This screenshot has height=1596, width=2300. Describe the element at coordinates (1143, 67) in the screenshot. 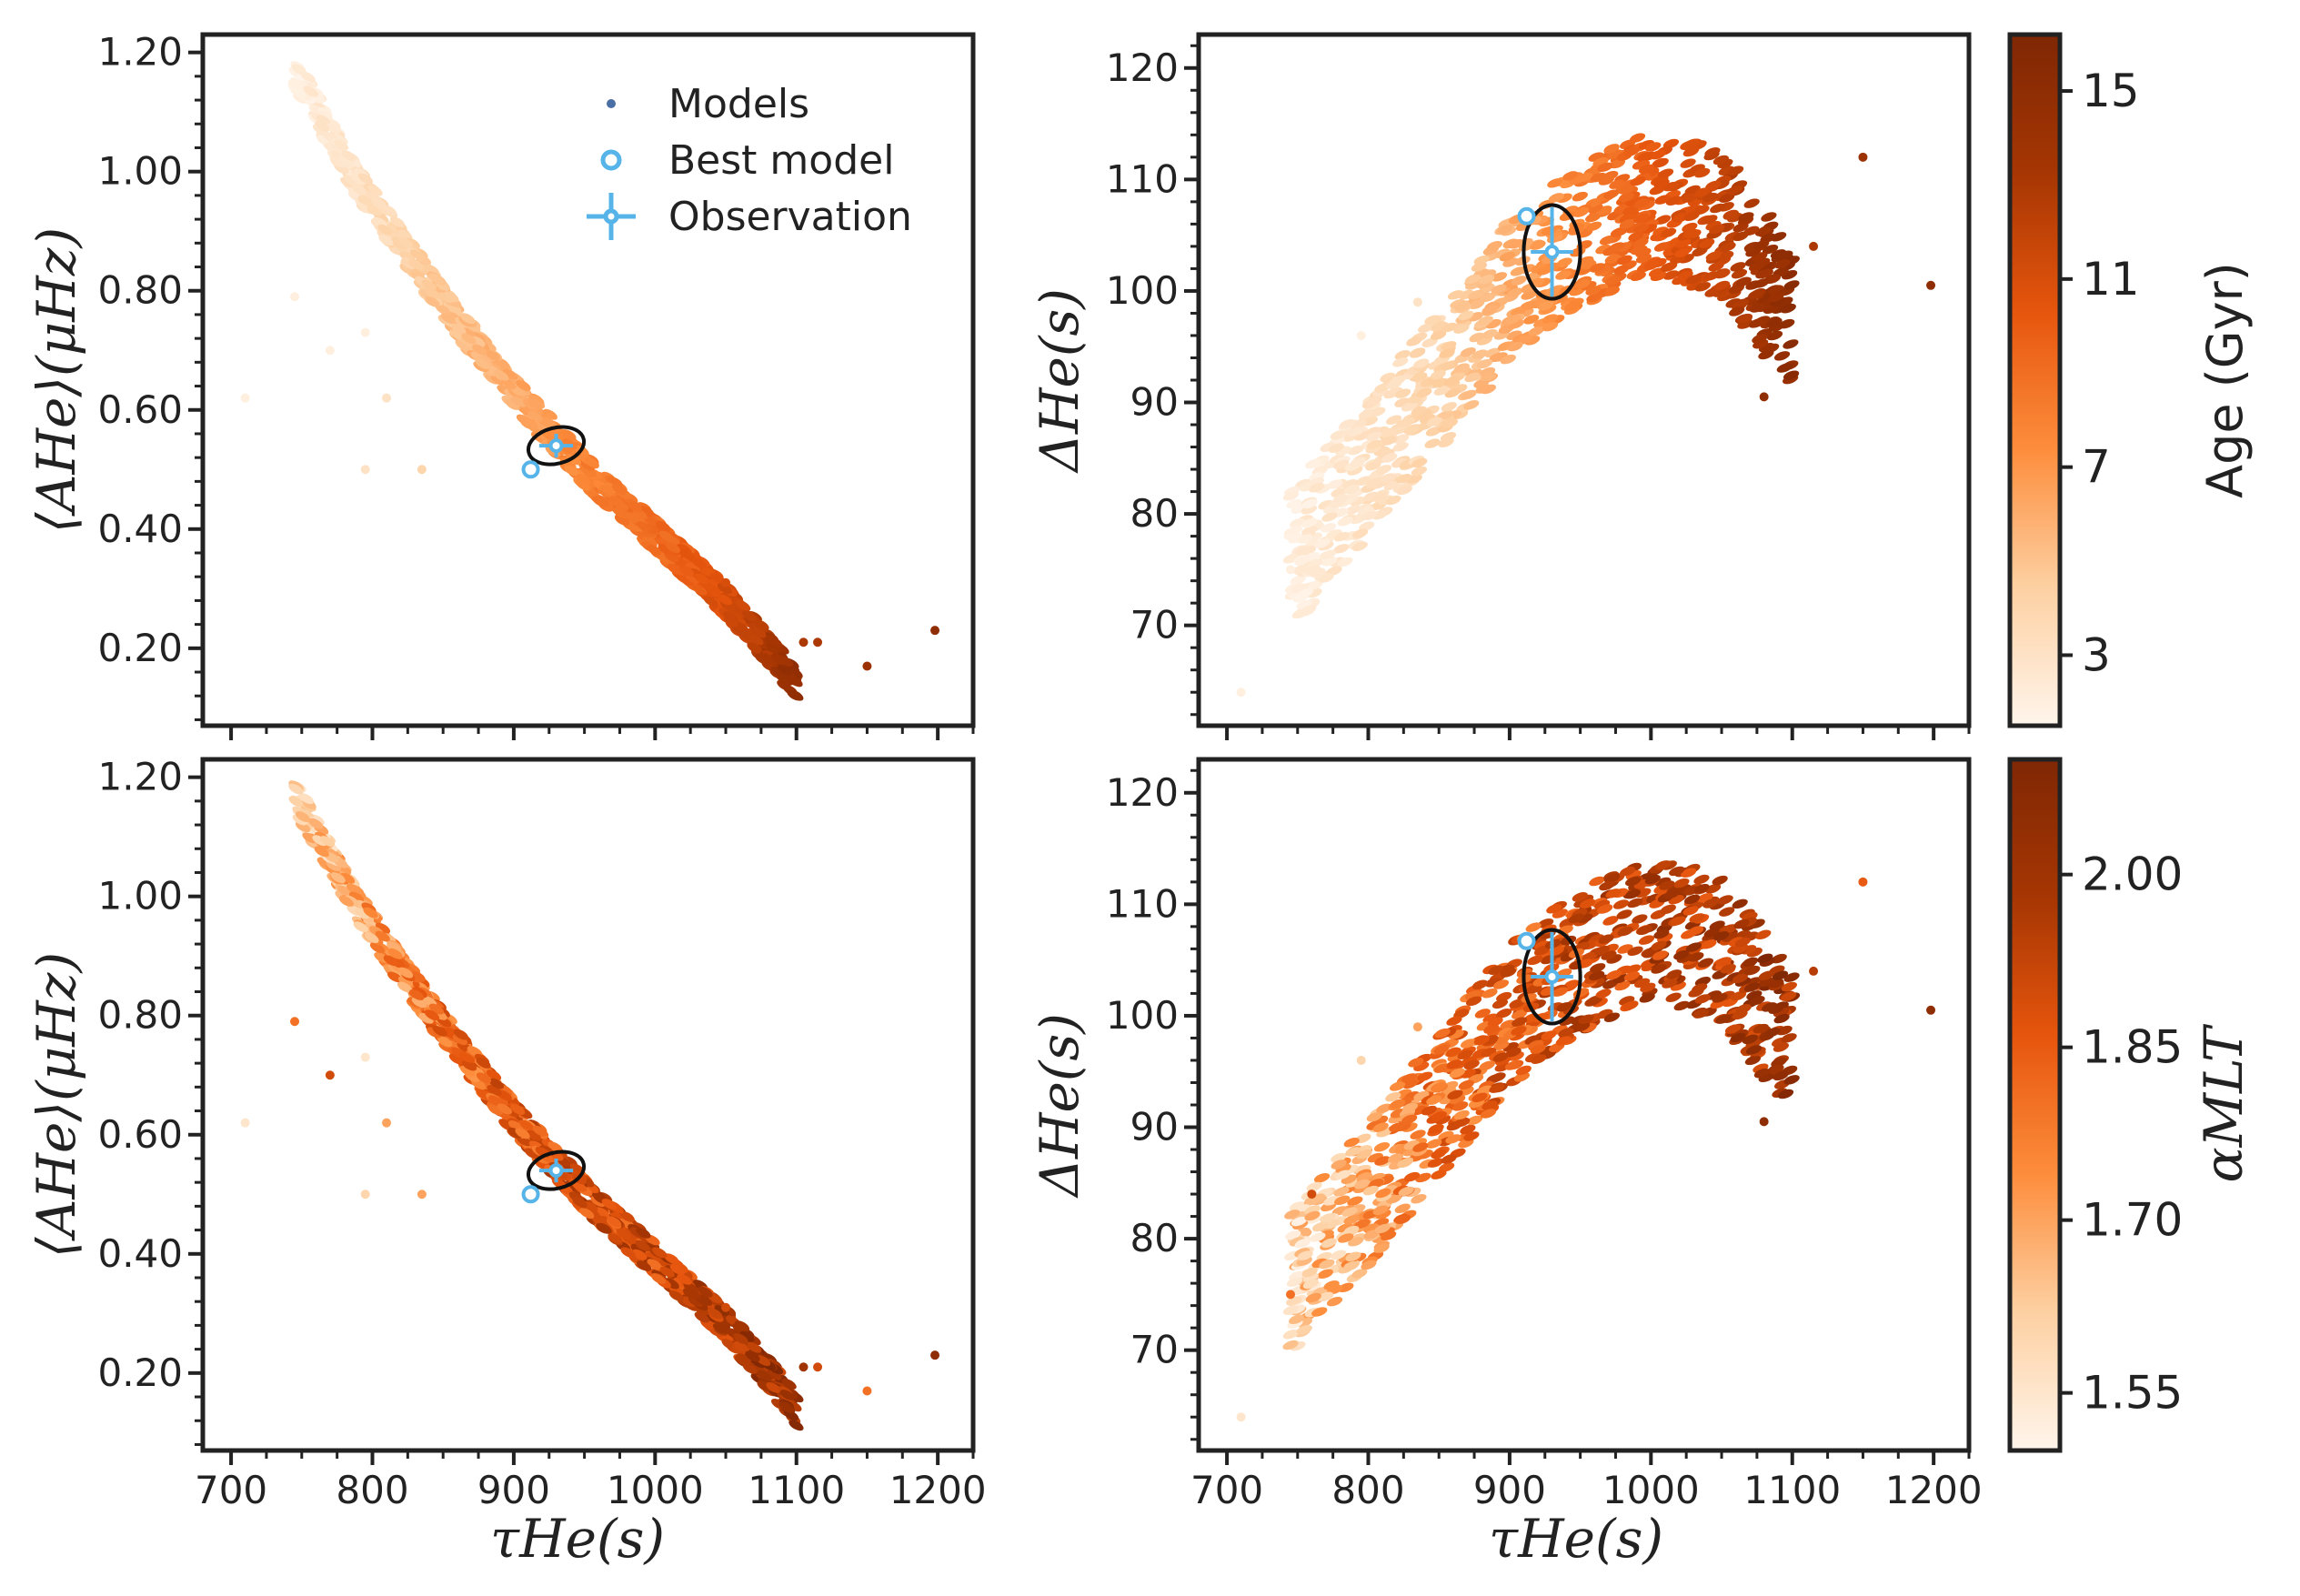

I see `y-tick-label: 120` at that location.